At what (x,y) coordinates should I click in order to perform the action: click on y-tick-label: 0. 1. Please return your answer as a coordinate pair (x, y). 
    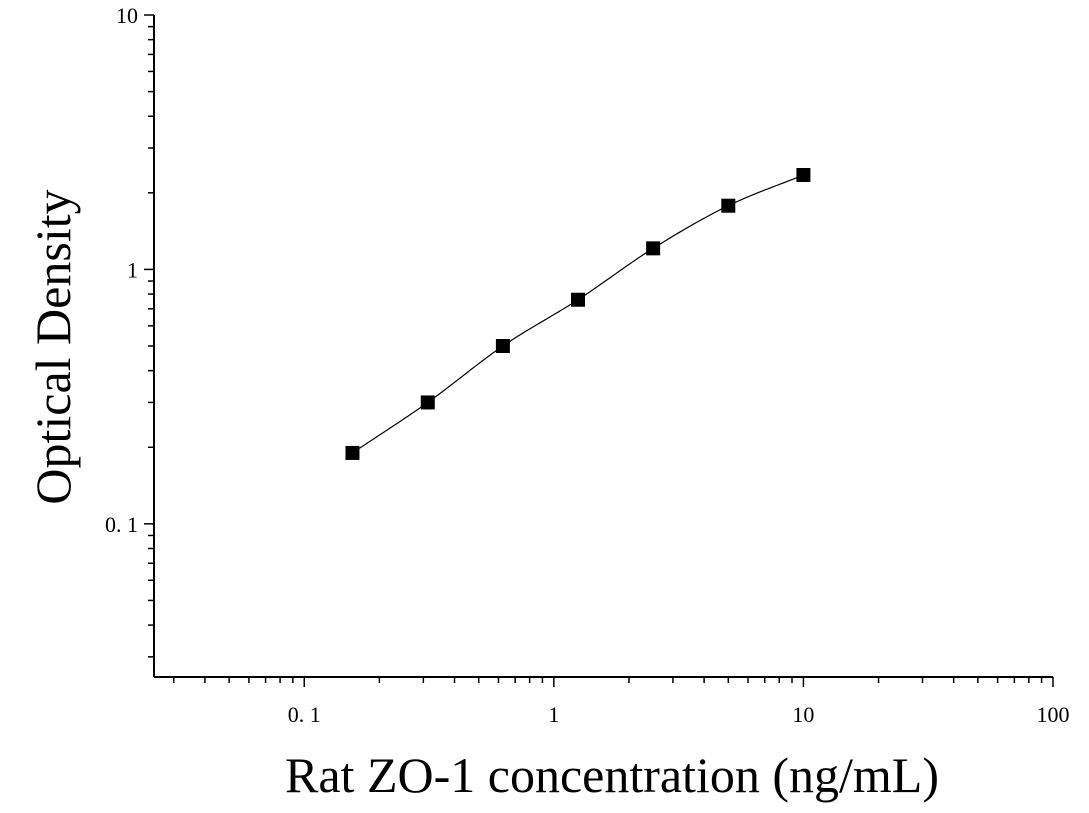
    Looking at the image, I should click on (121, 524).